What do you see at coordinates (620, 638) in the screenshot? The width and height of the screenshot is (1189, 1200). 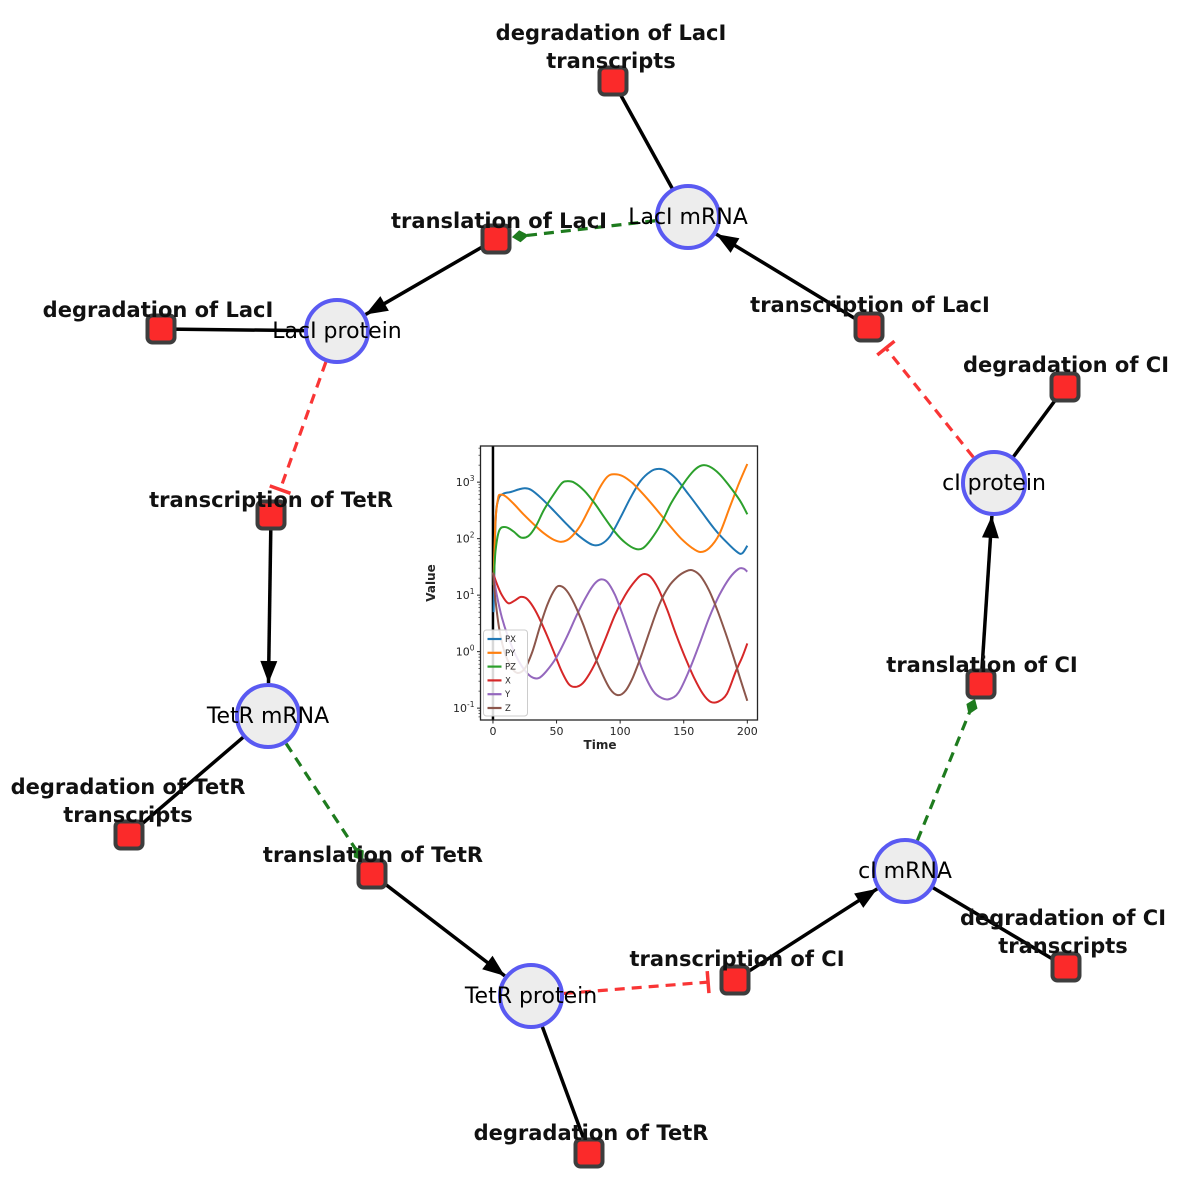 I see `chart-series-X` at bounding box center [620, 638].